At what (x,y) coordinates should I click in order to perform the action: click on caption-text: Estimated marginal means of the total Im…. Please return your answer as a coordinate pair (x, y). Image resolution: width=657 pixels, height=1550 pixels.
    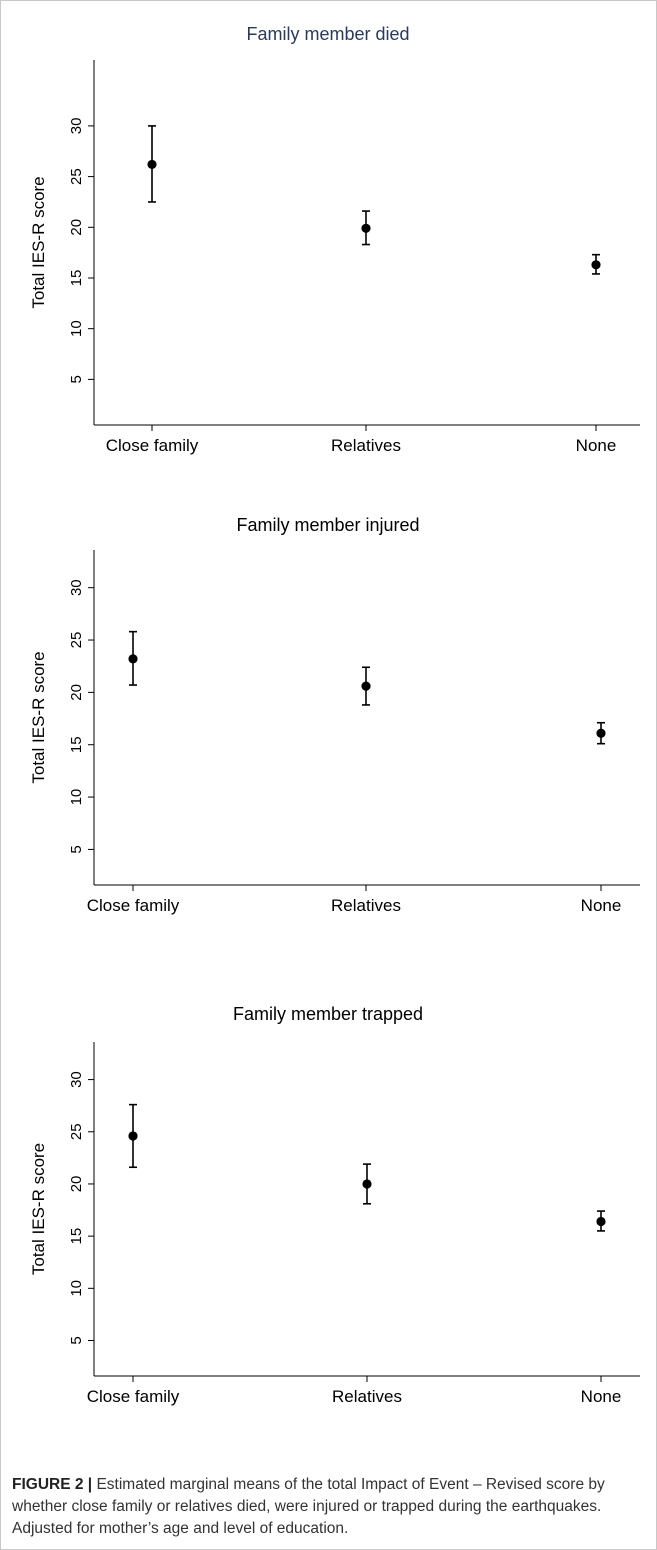
    Looking at the image, I should click on (308, 1506).